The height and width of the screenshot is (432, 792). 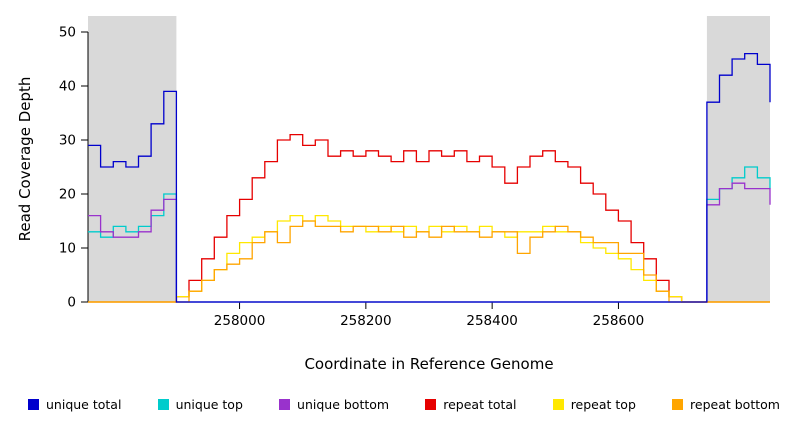 I want to click on y-tick-label: 50, so click(x=67, y=33).